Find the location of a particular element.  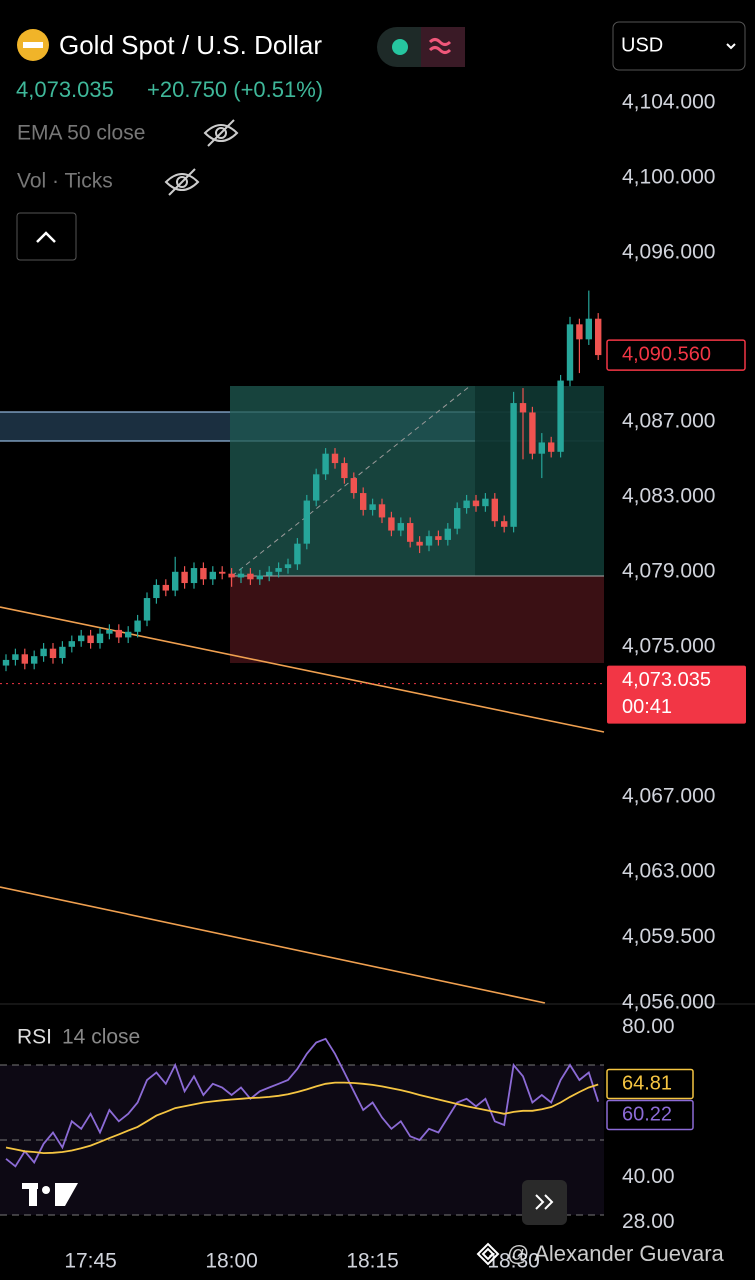

delay-icon is located at coordinates (440, 46).